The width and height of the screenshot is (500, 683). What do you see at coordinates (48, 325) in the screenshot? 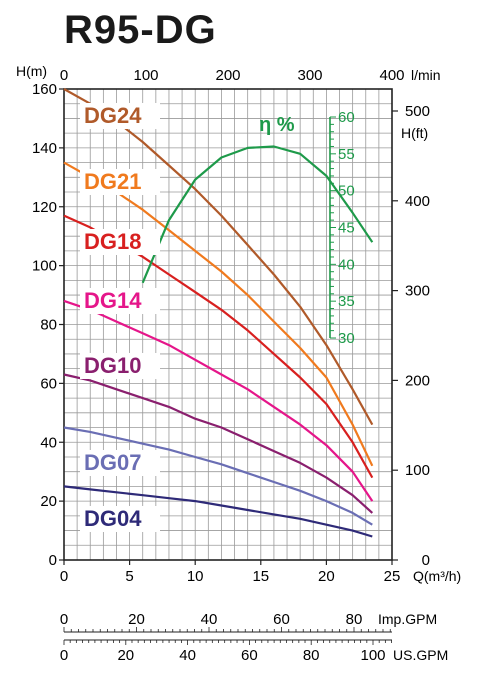
I see `y-tick-label: 80` at bounding box center [48, 325].